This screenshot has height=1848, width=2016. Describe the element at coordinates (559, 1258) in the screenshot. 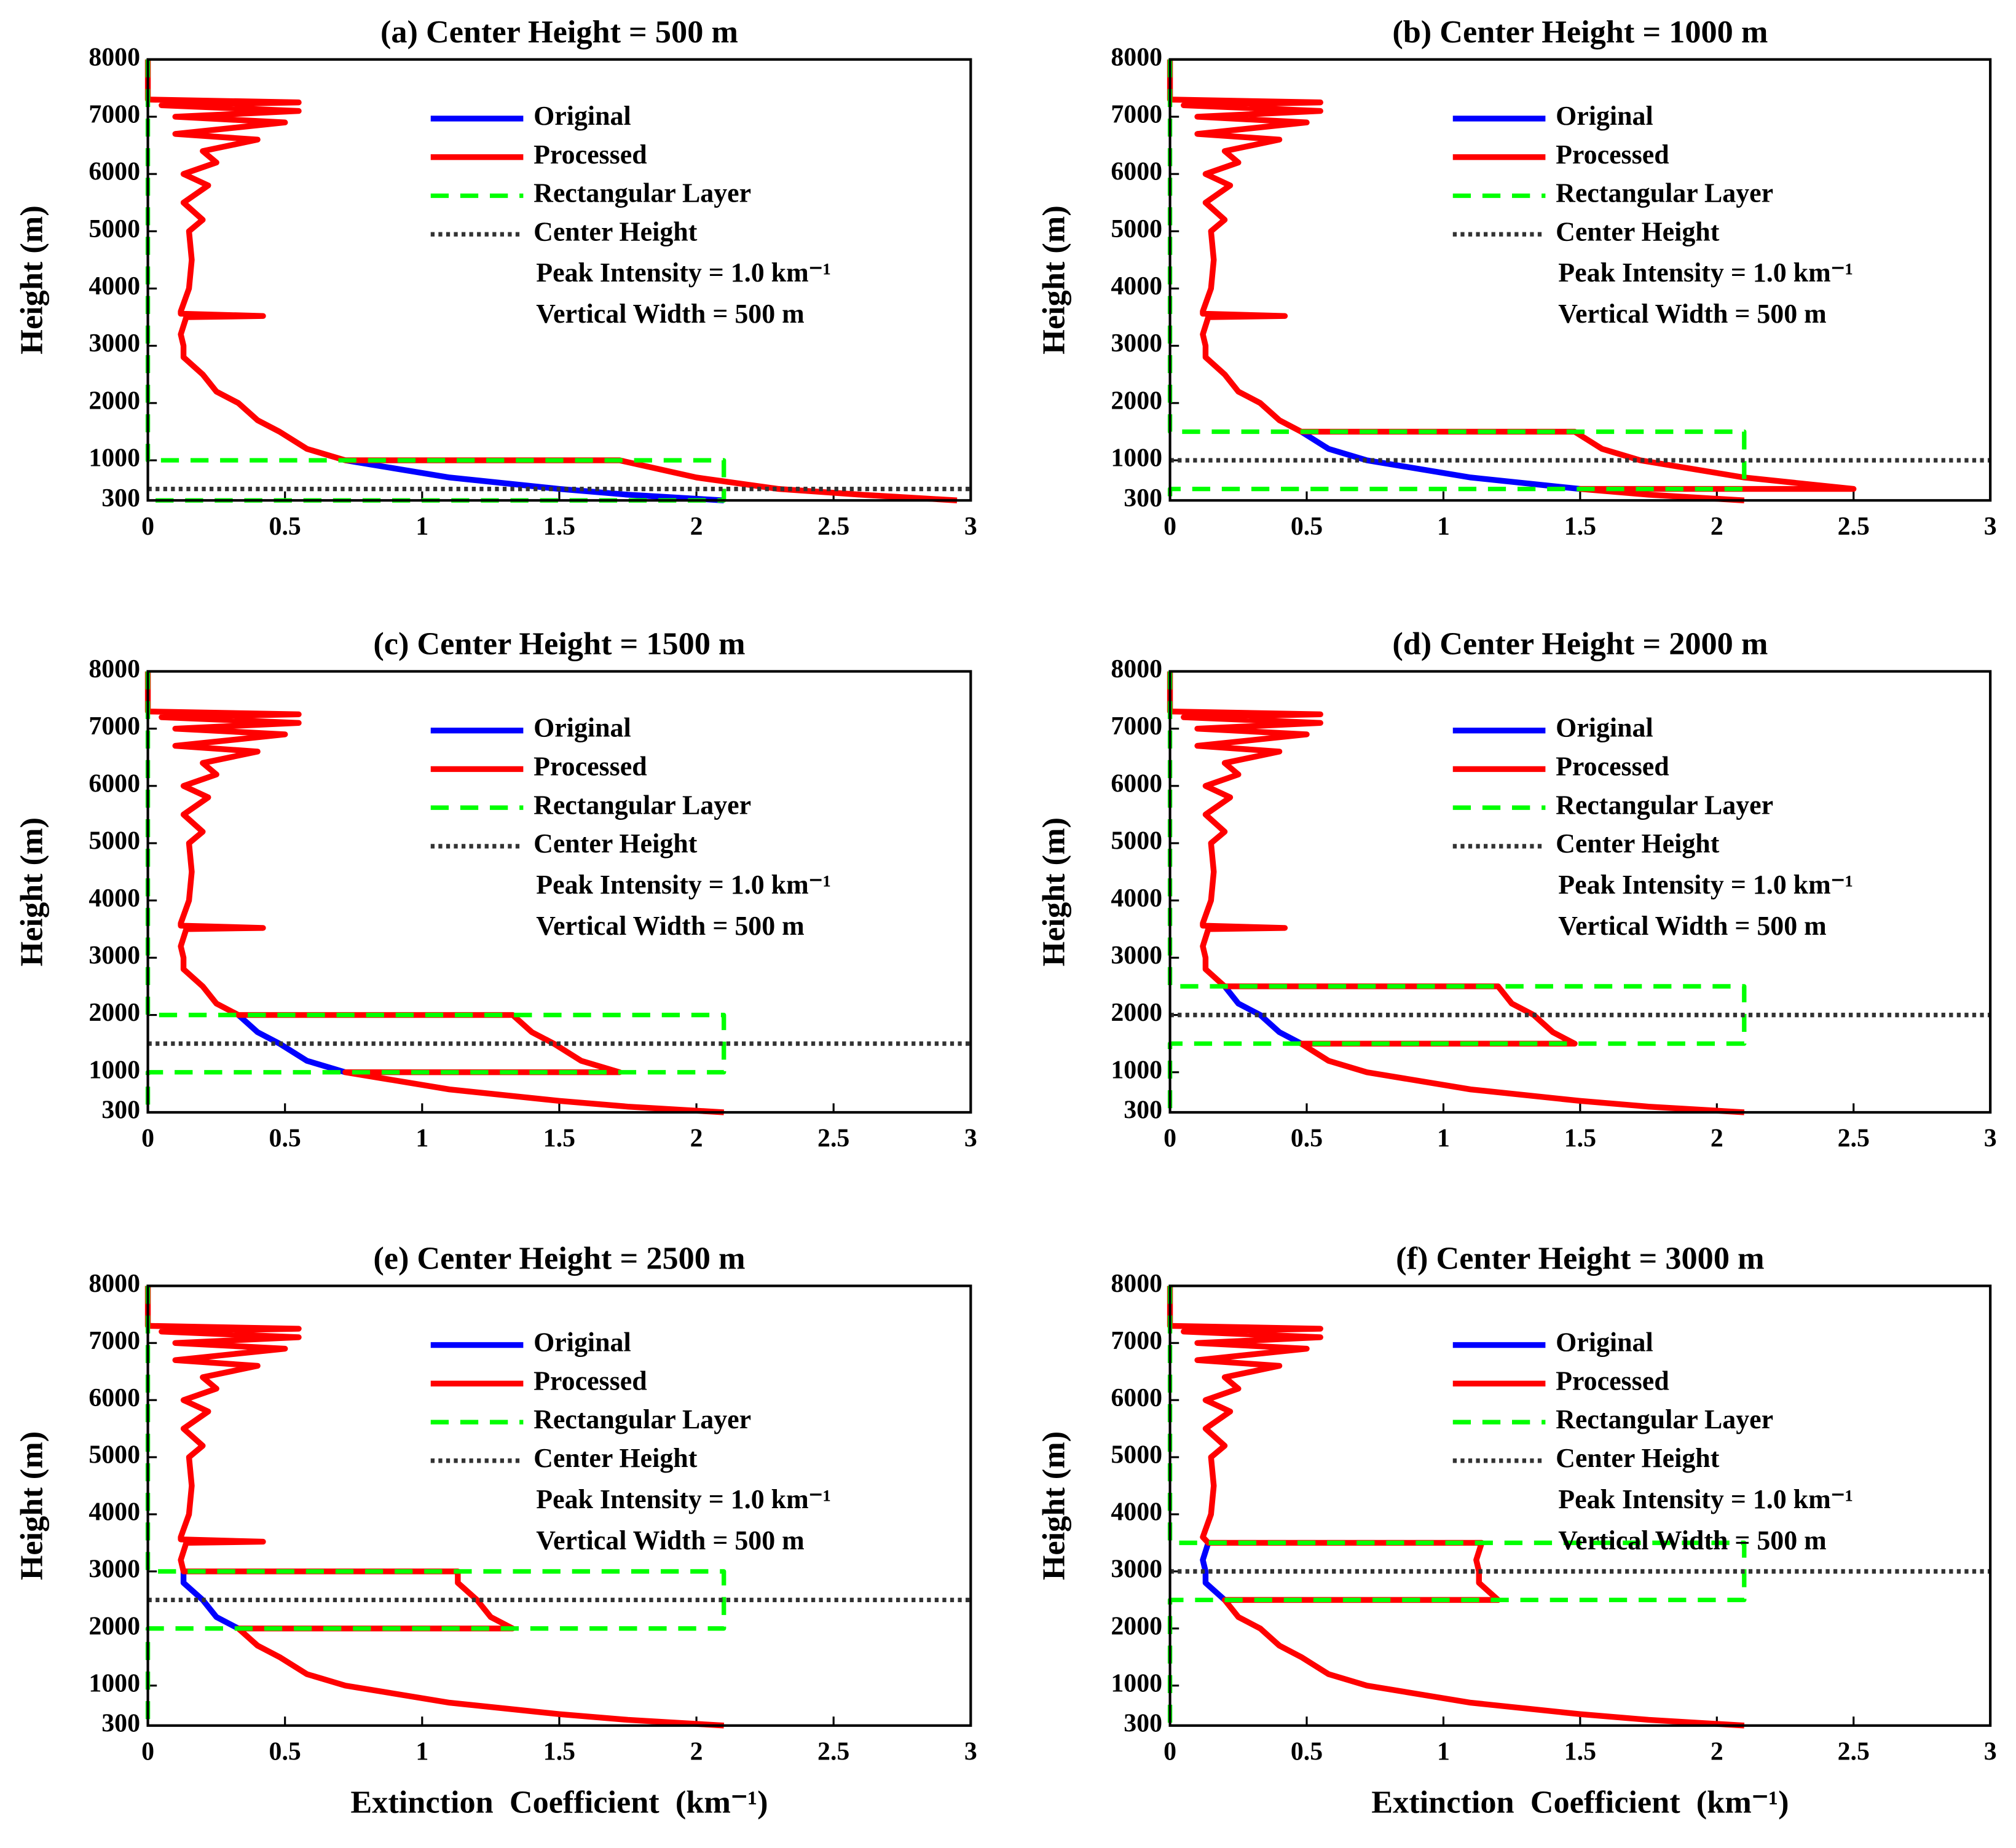

I see `chart-title: (e) Center Height = 2500 m` at that location.